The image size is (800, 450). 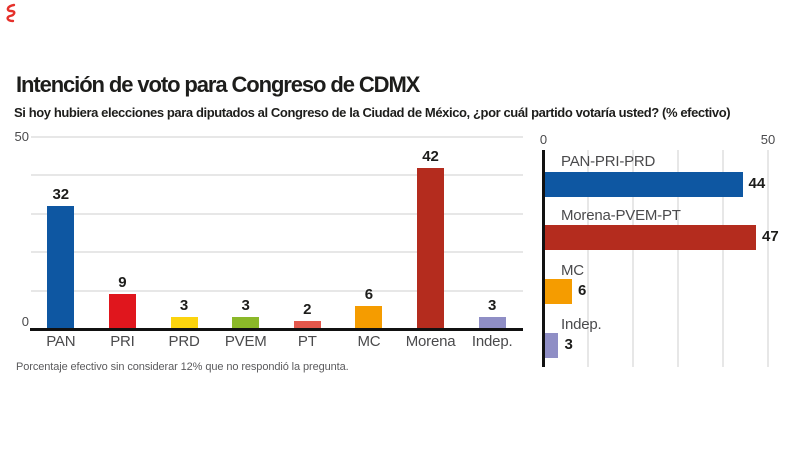 I want to click on chart-title: Intención de voto para Congreso de CDMX, so click(x=218, y=84).